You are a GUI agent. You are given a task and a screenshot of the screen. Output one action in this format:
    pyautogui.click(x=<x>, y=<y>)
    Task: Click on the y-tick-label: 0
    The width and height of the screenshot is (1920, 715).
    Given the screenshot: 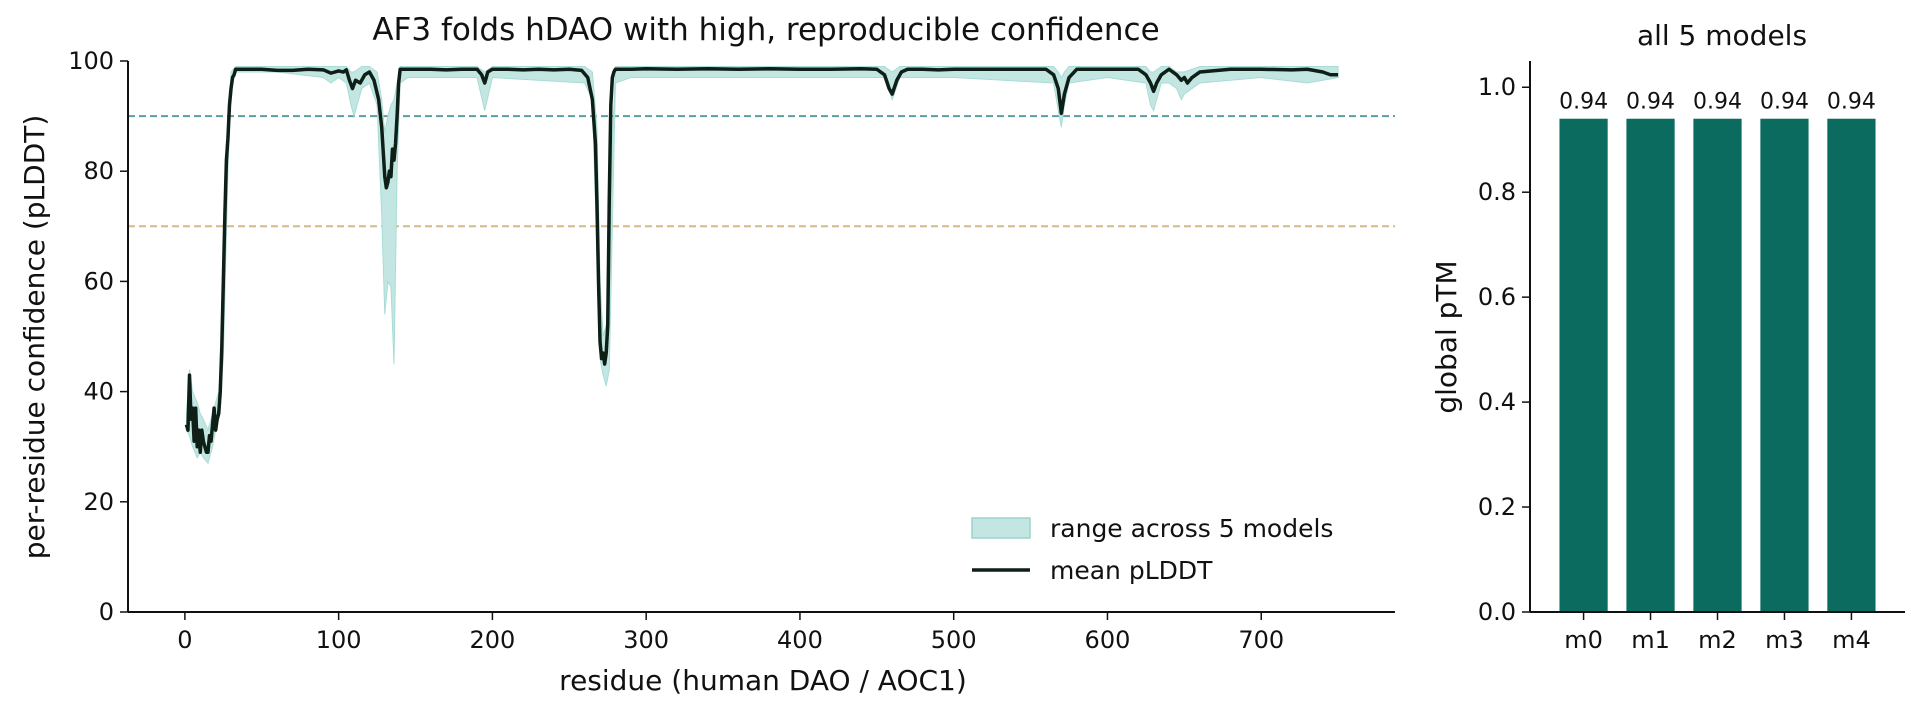 What is the action you would take?
    pyautogui.click(x=106, y=612)
    